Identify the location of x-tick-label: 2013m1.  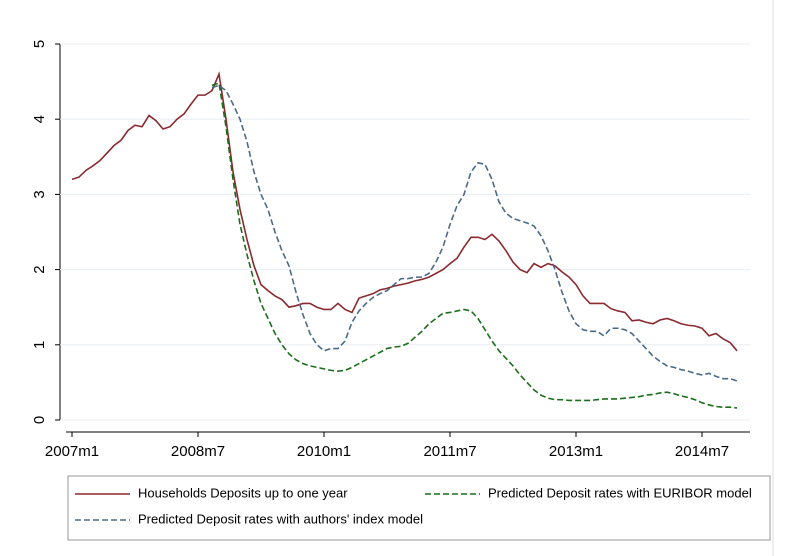
(576, 451).